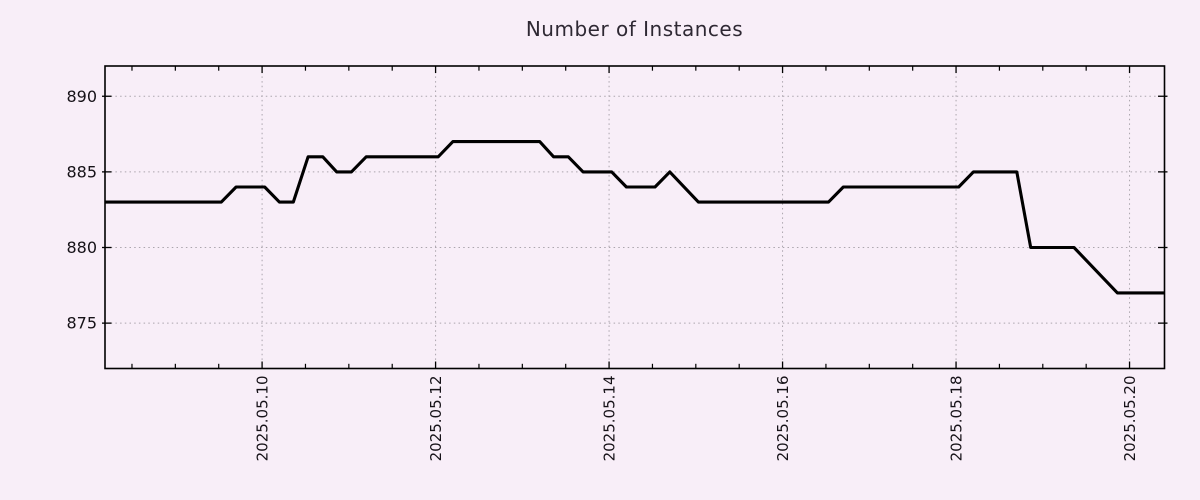  I want to click on y-tick-label: 875, so click(81, 323).